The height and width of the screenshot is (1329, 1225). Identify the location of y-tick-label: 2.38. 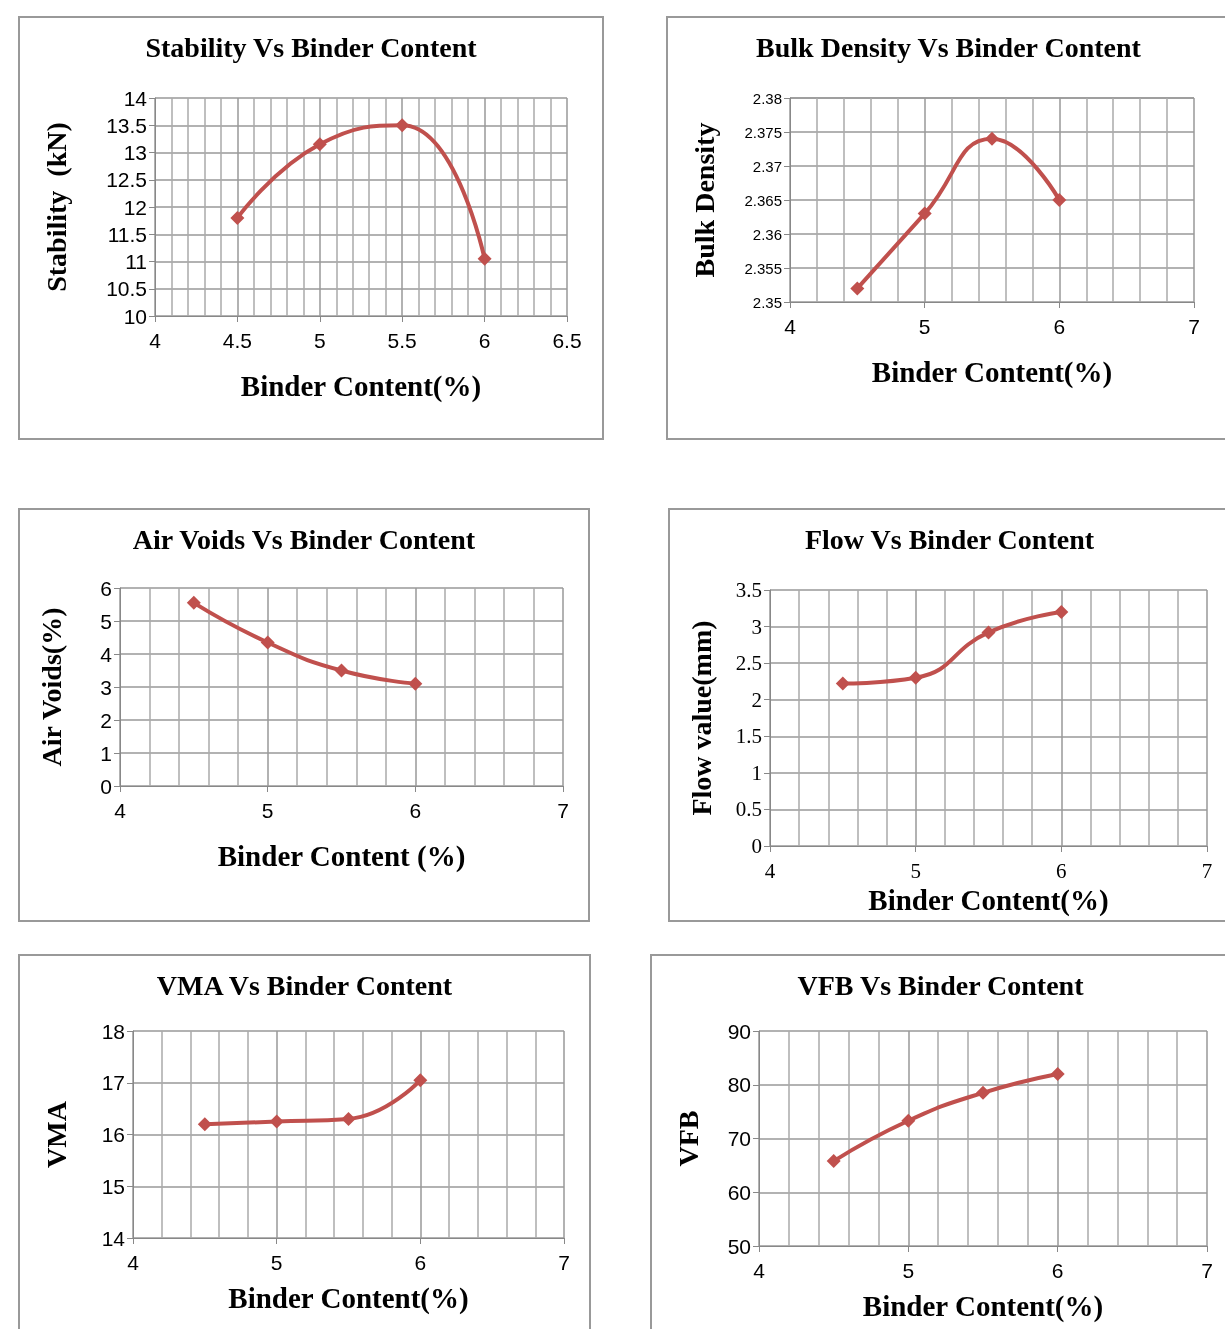
(767, 98).